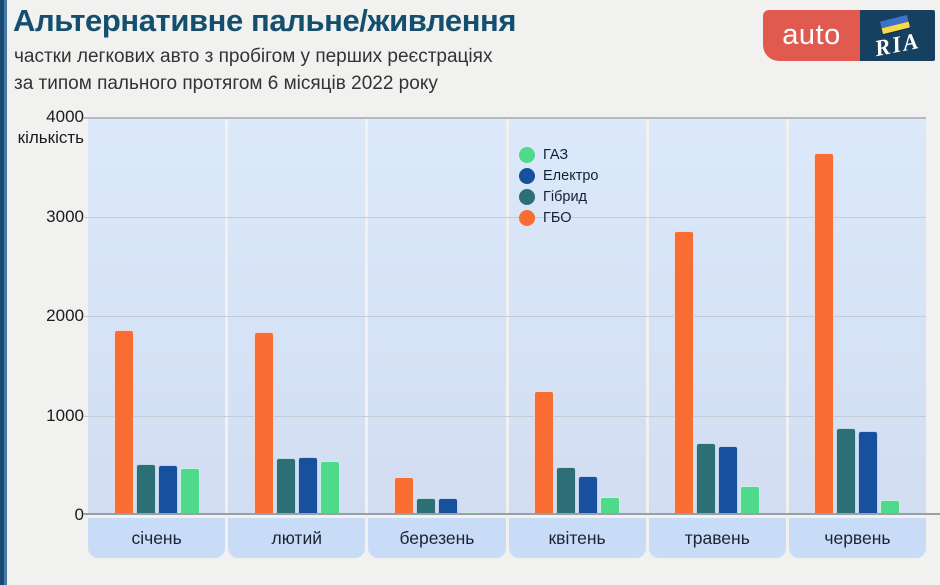  I want to click on month-column-1: січень, so click(157, 337).